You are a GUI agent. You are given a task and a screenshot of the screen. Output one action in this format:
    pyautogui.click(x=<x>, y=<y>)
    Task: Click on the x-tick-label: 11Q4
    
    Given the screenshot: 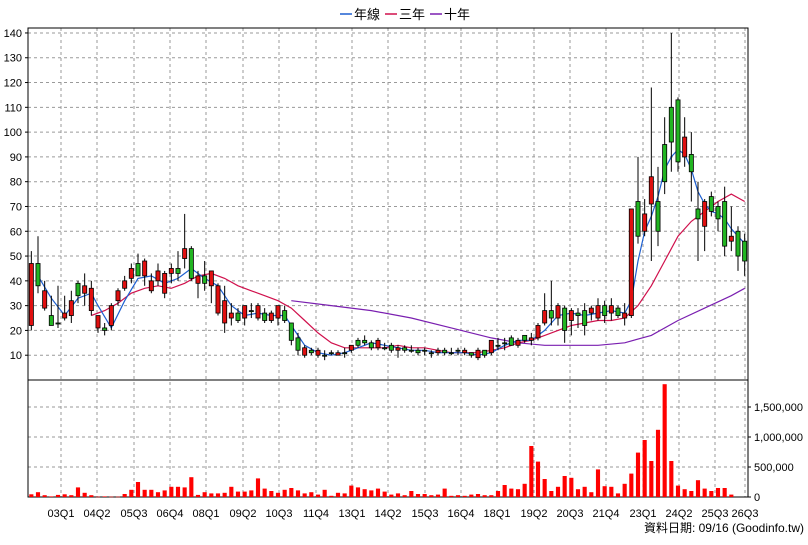 What is the action you would take?
    pyautogui.click(x=316, y=514)
    